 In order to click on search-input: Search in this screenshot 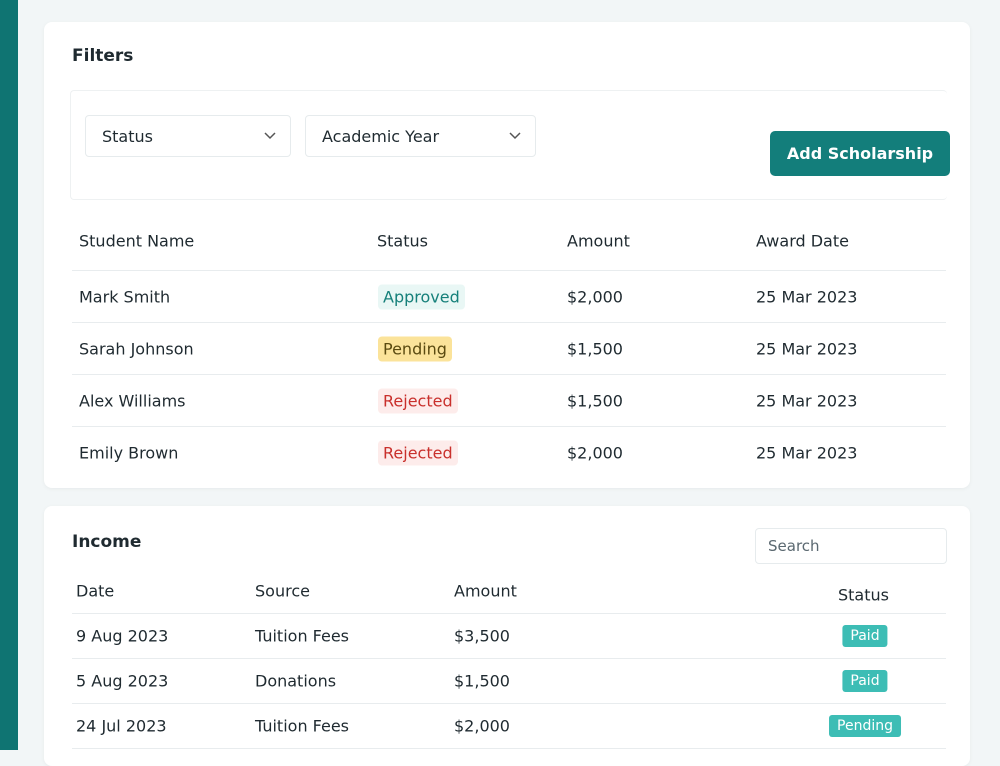, I will do `click(851, 546)`.